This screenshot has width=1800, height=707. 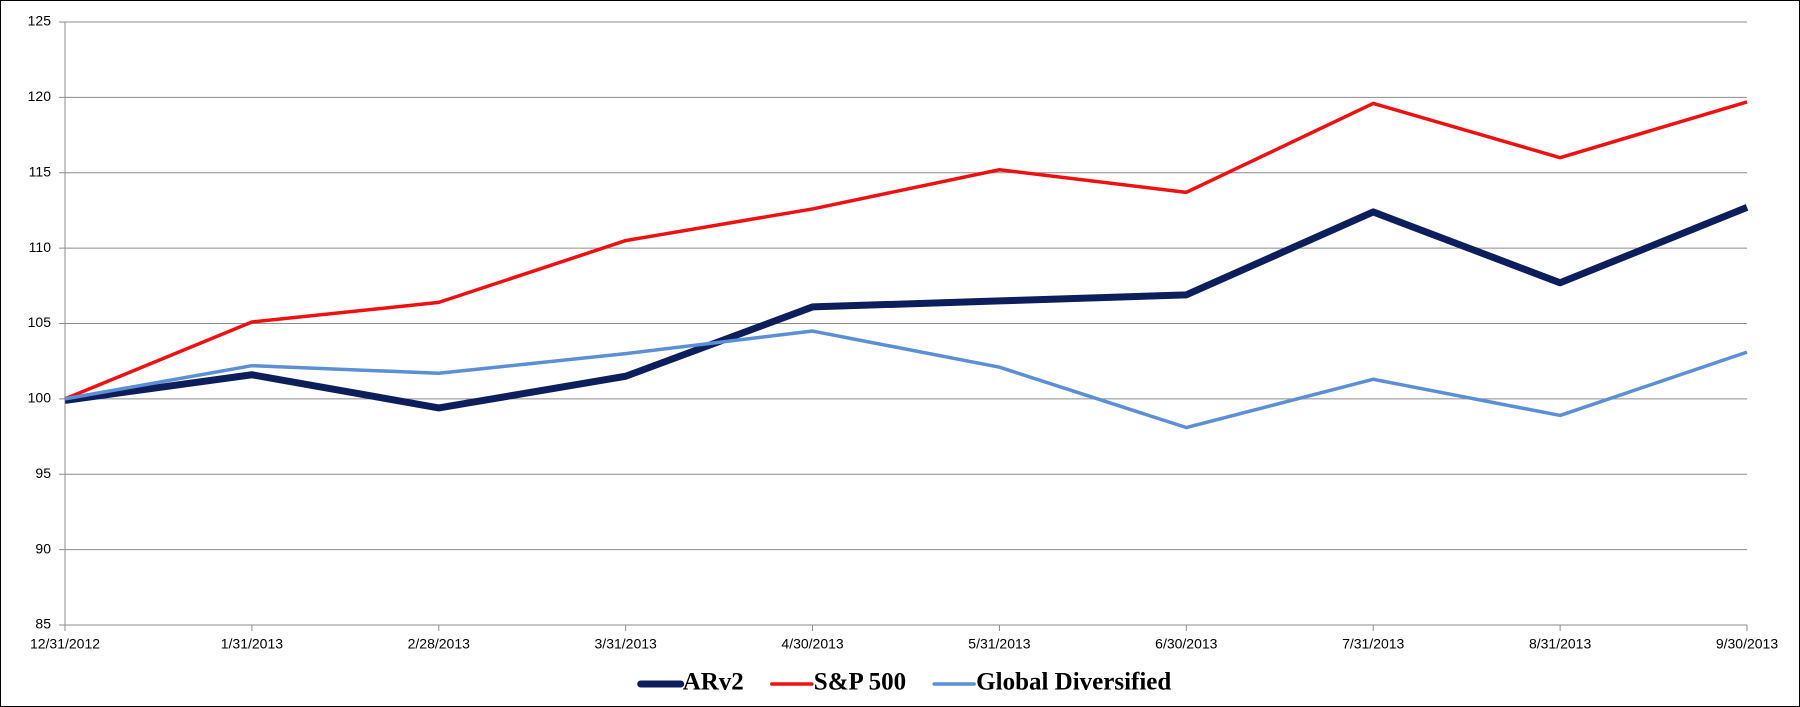 I want to click on y-tick-label: 100, so click(x=40, y=398).